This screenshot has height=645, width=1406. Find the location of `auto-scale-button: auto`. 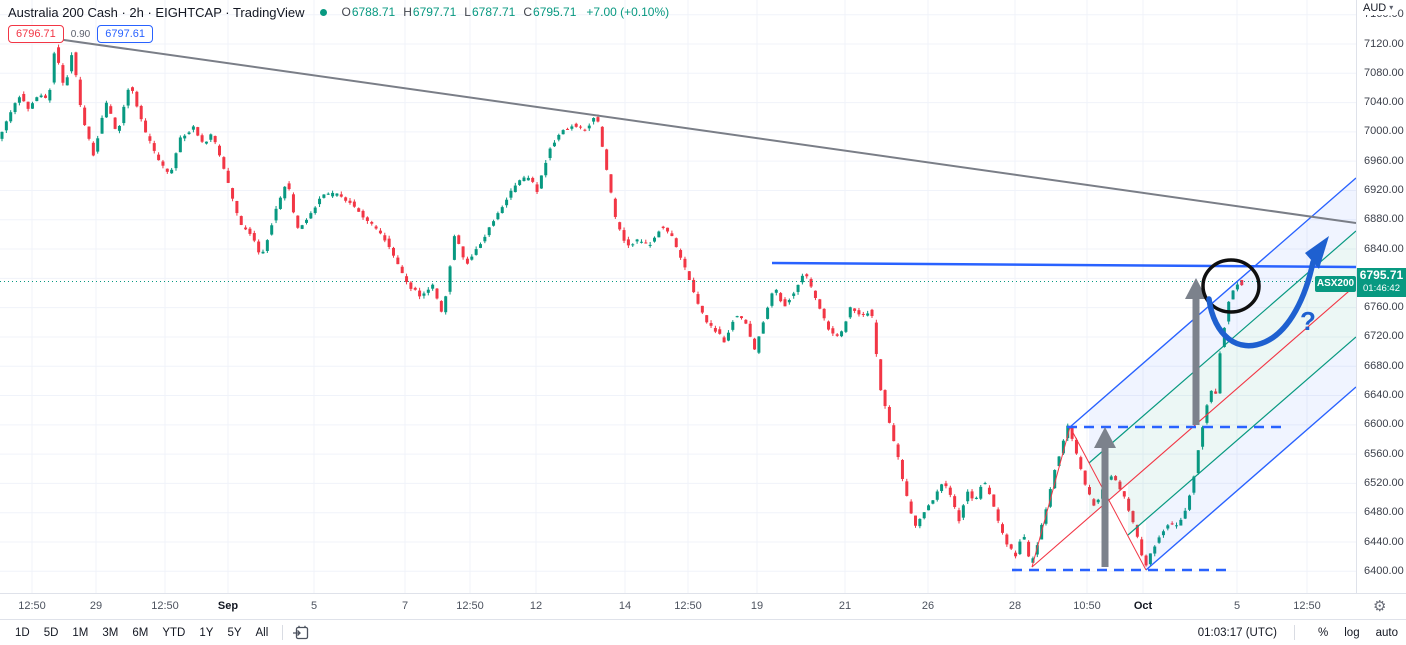

auto-scale-button: auto is located at coordinates (1386, 632).